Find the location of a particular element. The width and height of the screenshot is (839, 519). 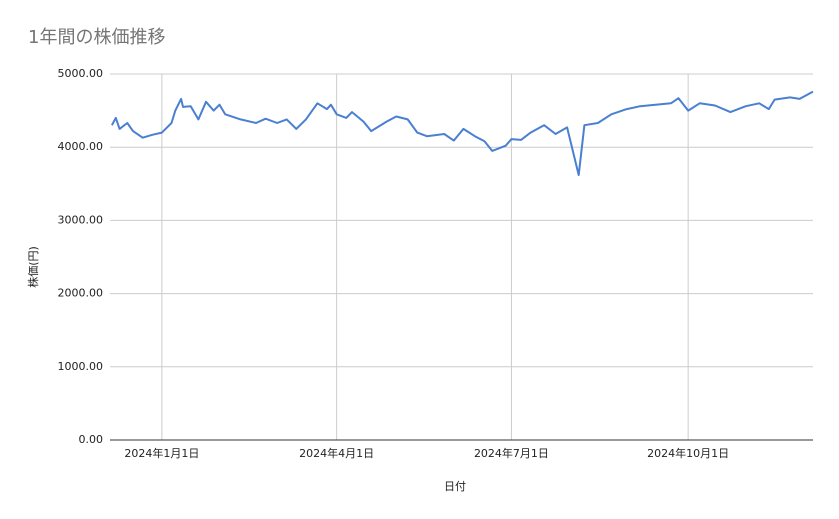

chart-title: 1年間の株価推移 is located at coordinates (96, 37).